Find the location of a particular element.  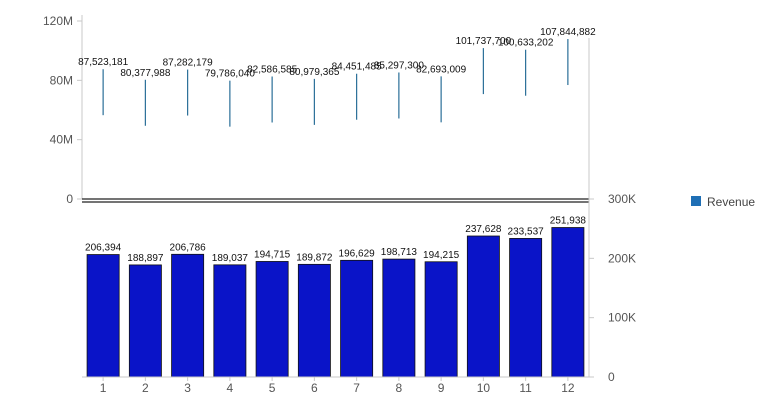

top-y-tick-label: 0 is located at coordinates (69, 199).